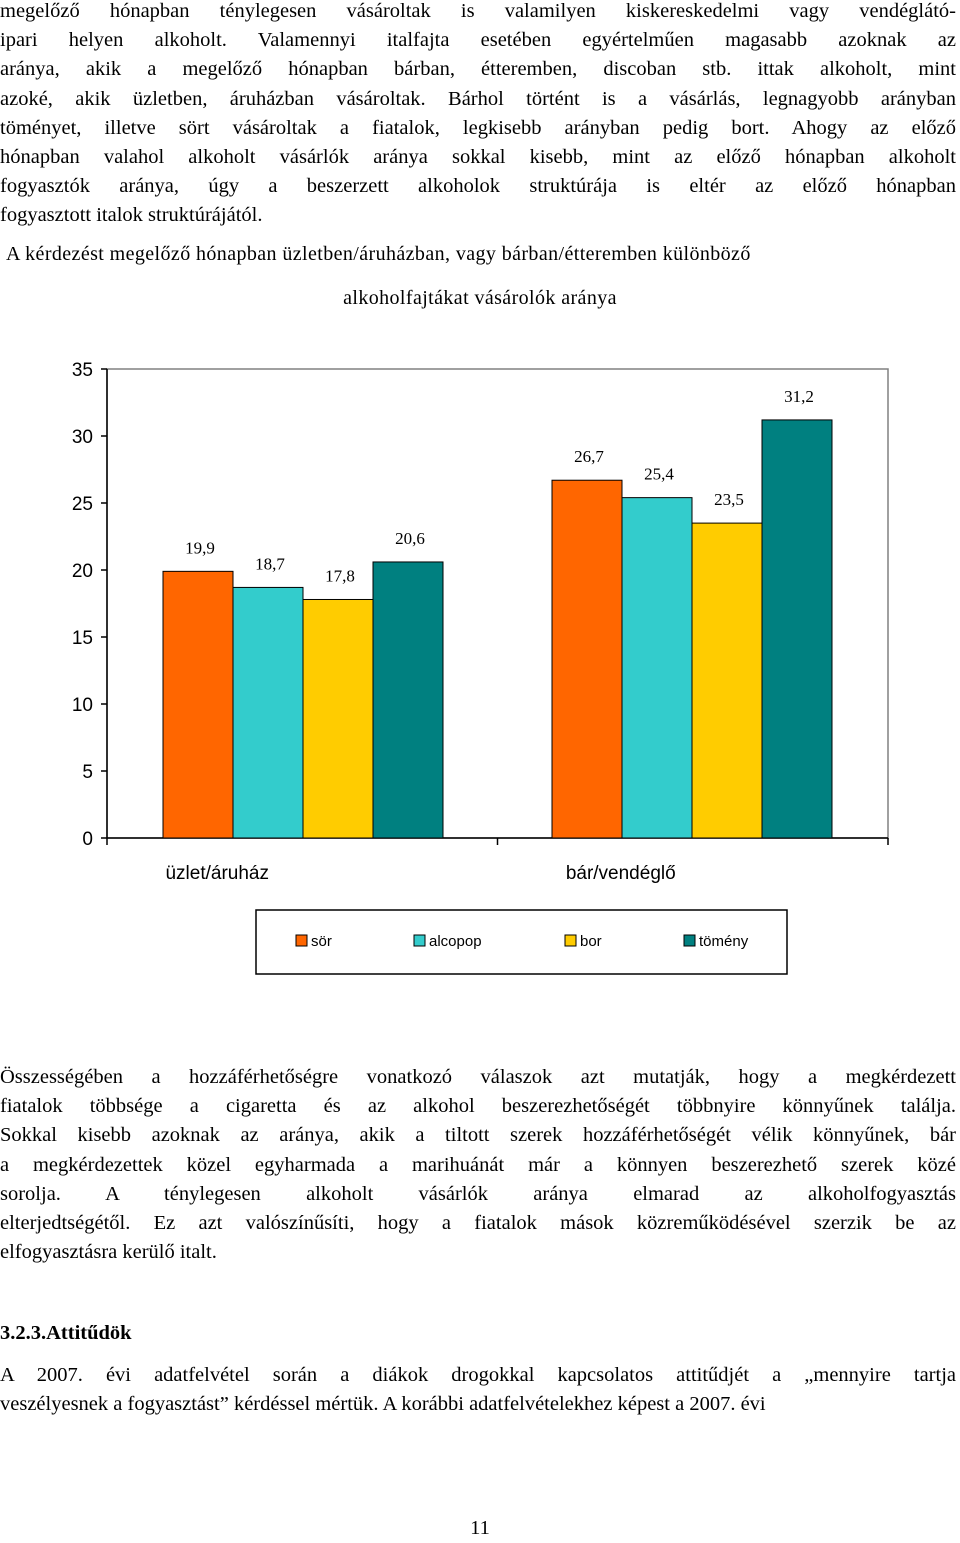  Describe the element at coordinates (480, 1528) in the screenshot. I see `page-number: 11` at that location.